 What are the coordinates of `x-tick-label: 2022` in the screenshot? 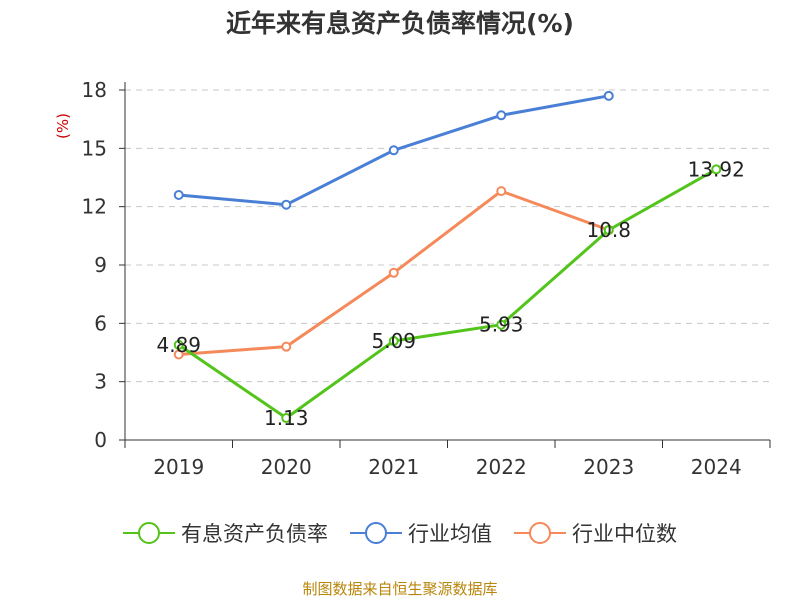 It's located at (501, 467).